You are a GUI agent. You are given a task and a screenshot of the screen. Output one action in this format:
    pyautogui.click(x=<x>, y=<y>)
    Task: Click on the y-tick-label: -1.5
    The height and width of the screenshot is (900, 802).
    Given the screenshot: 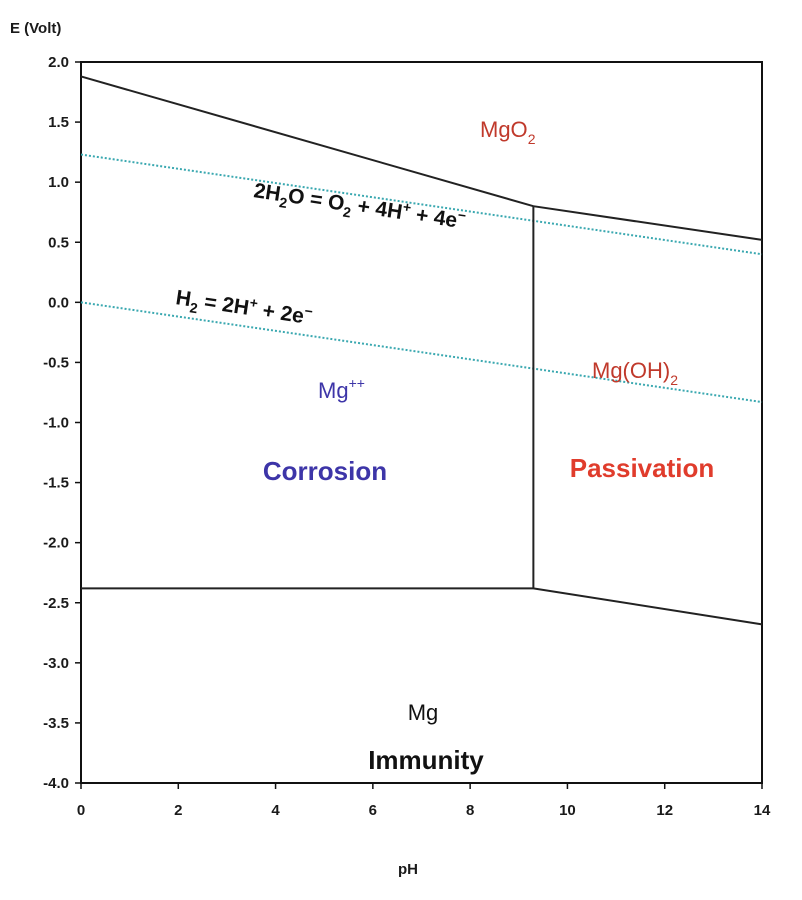 What is the action you would take?
    pyautogui.click(x=56, y=483)
    